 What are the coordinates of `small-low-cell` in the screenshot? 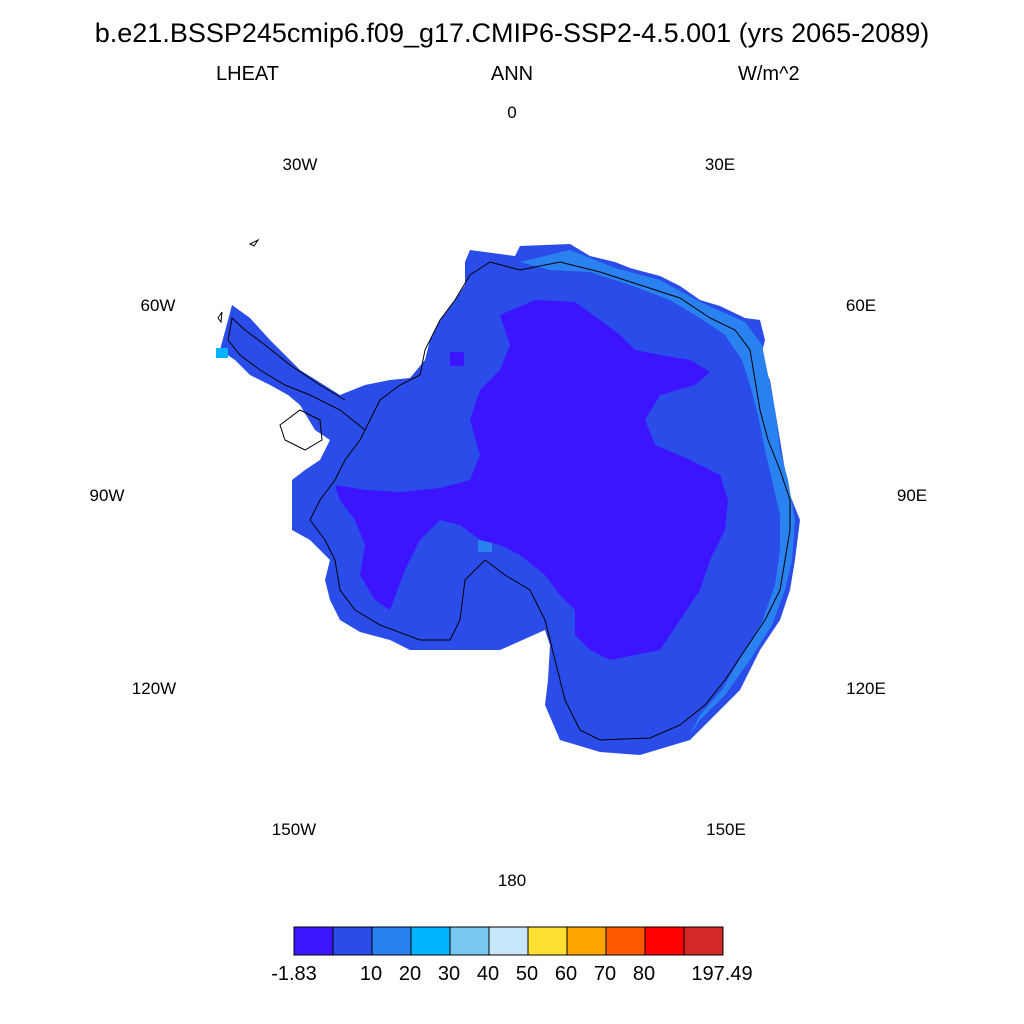 It's located at (457, 359).